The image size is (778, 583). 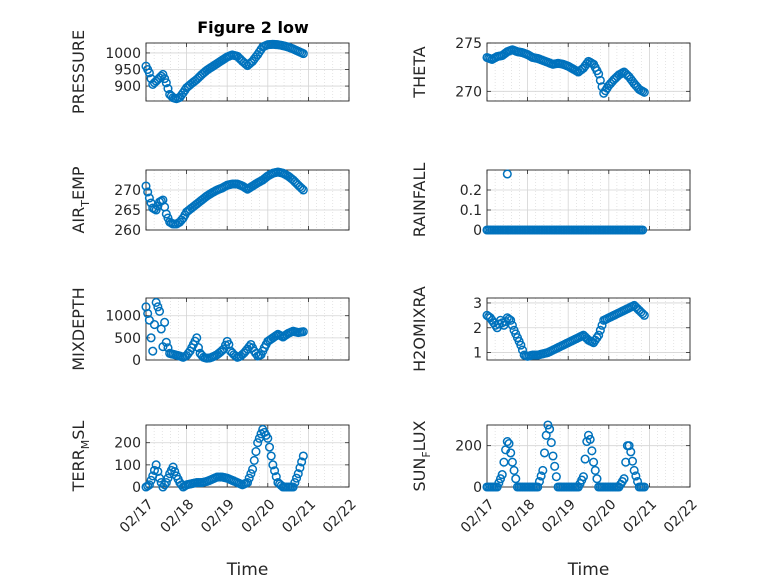 I want to click on y-tick-label: 0.1, so click(x=471, y=211).